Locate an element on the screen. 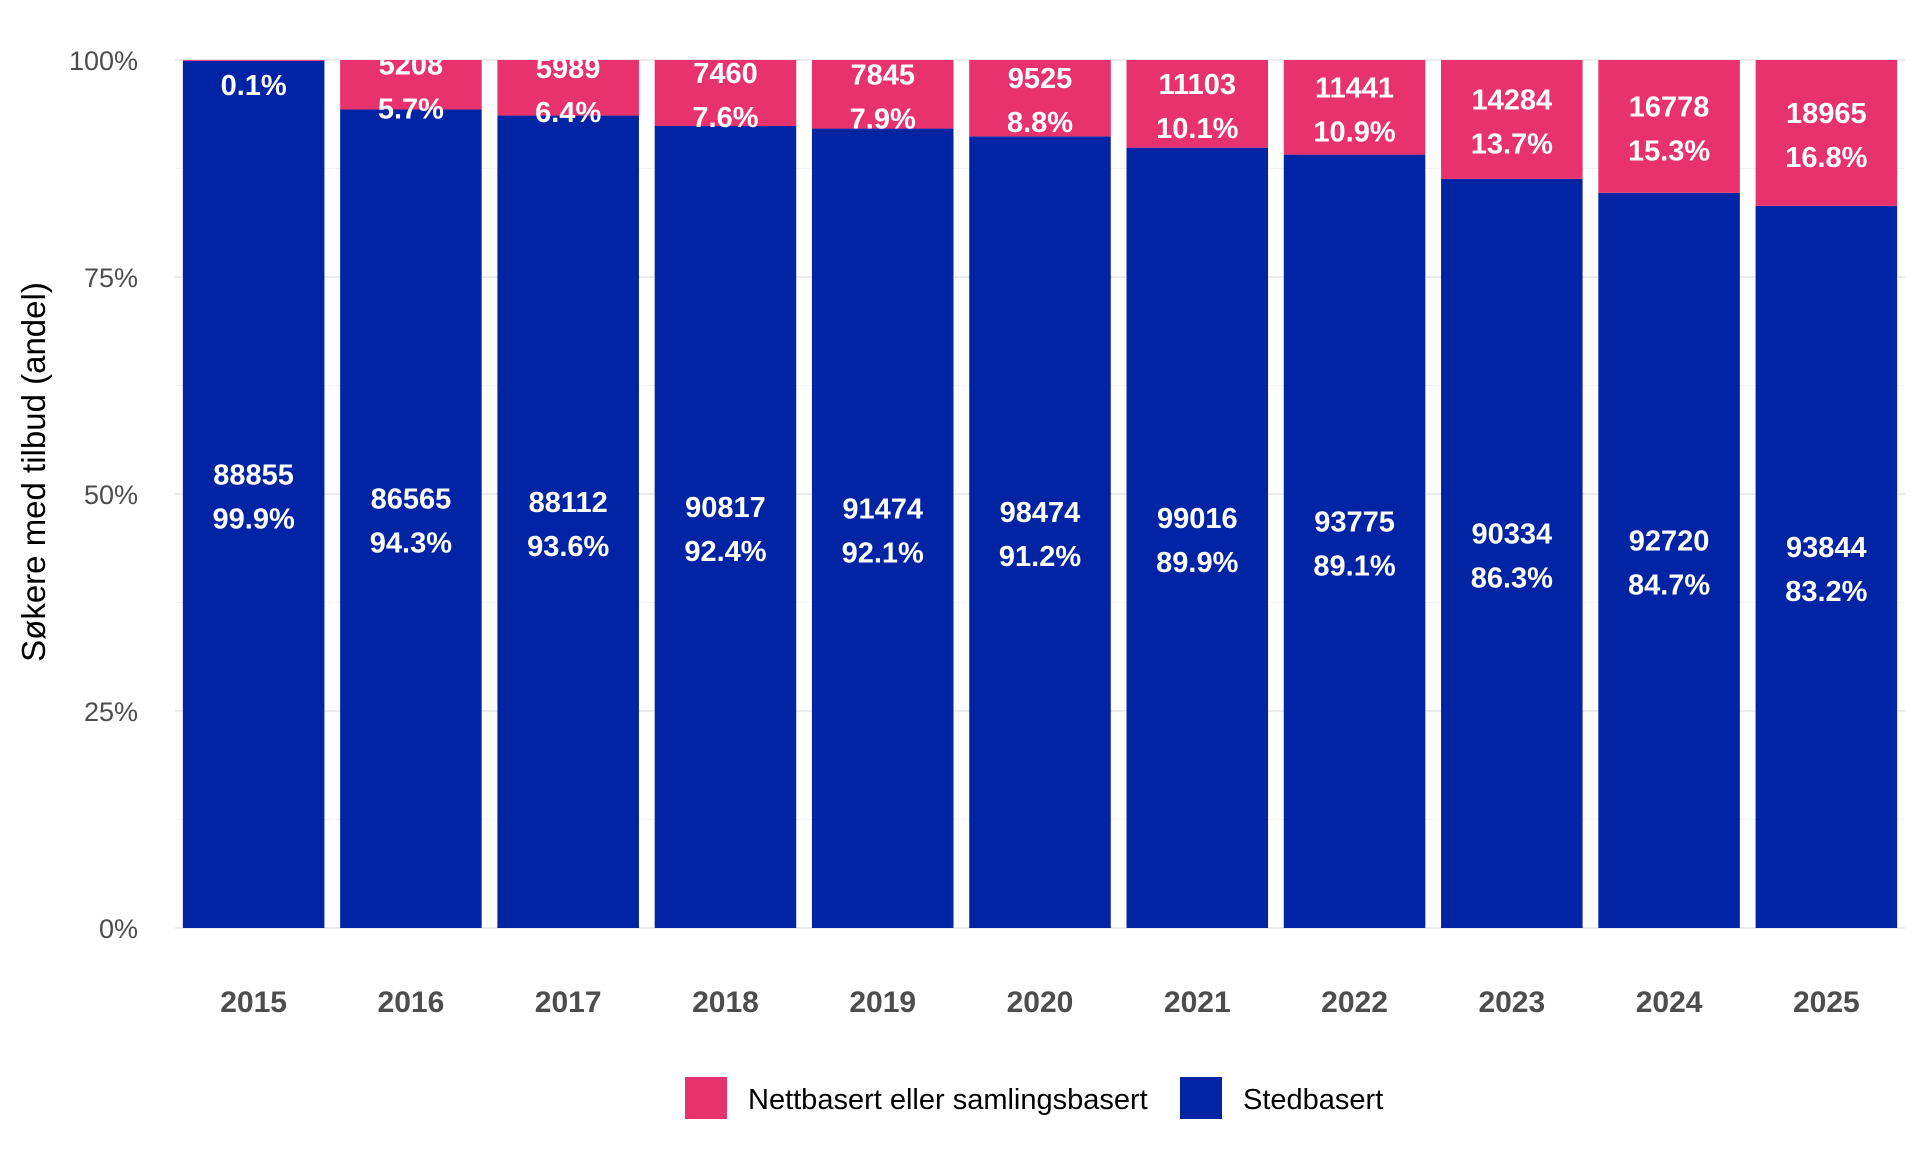 The width and height of the screenshot is (1920, 1152). bar-count-label: 14284 is located at coordinates (1511, 100).